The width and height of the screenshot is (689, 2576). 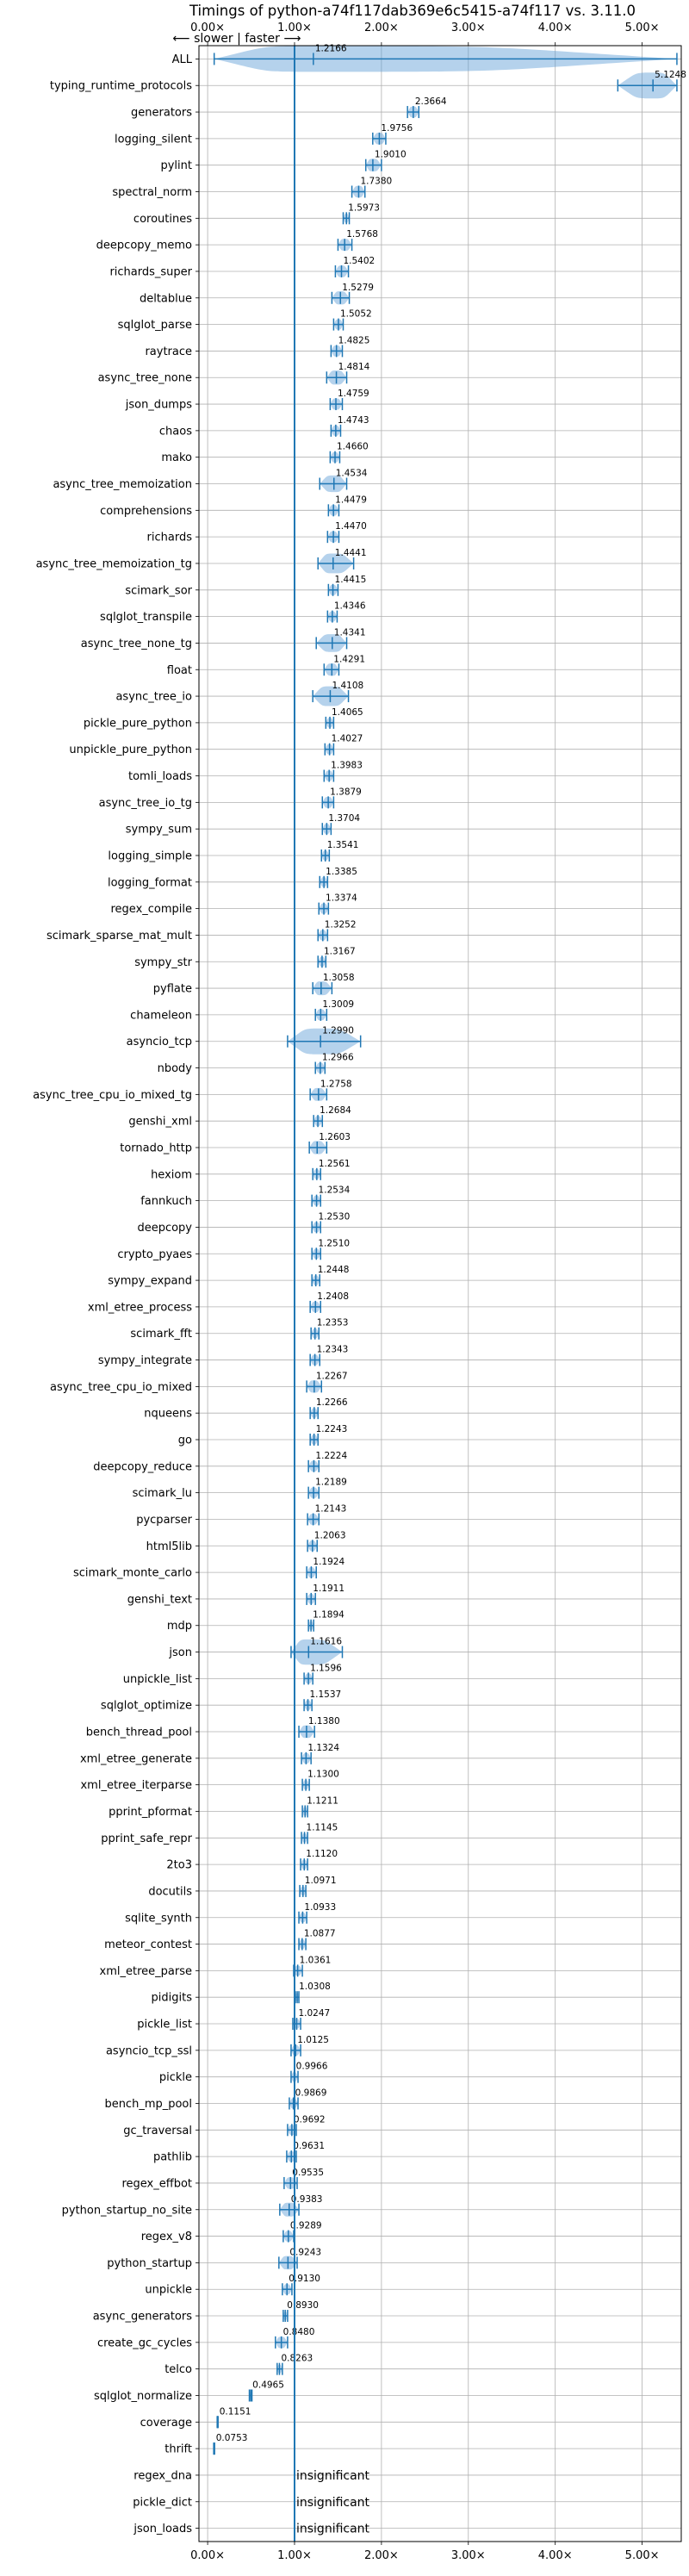 What do you see at coordinates (315, 1987) in the screenshot?
I see `value-label: 1.0308` at bounding box center [315, 1987].